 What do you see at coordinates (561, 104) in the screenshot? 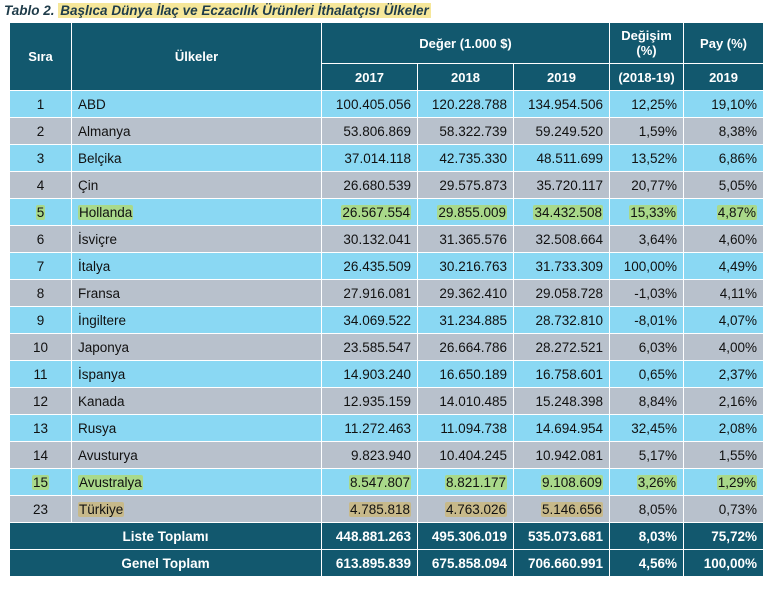
I see `value-2019-cell: 134.954.506` at bounding box center [561, 104].